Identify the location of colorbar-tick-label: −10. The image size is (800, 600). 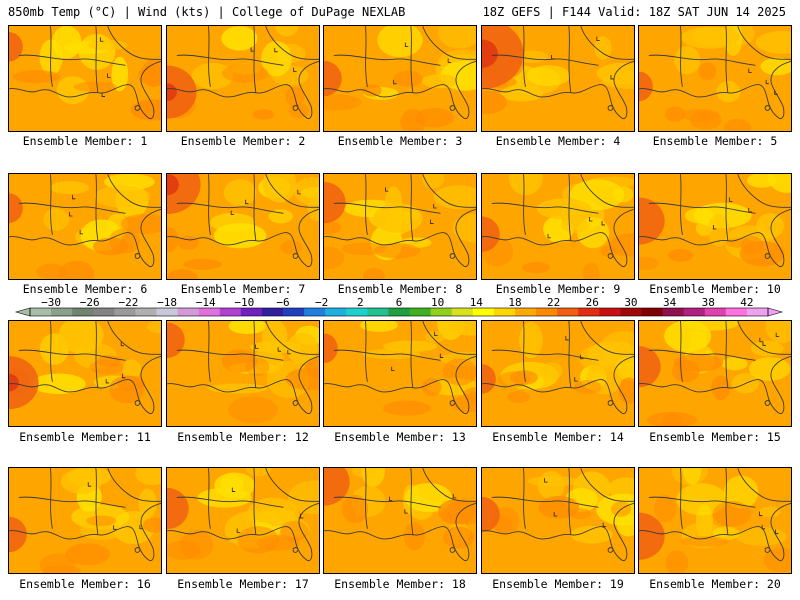
(244, 302).